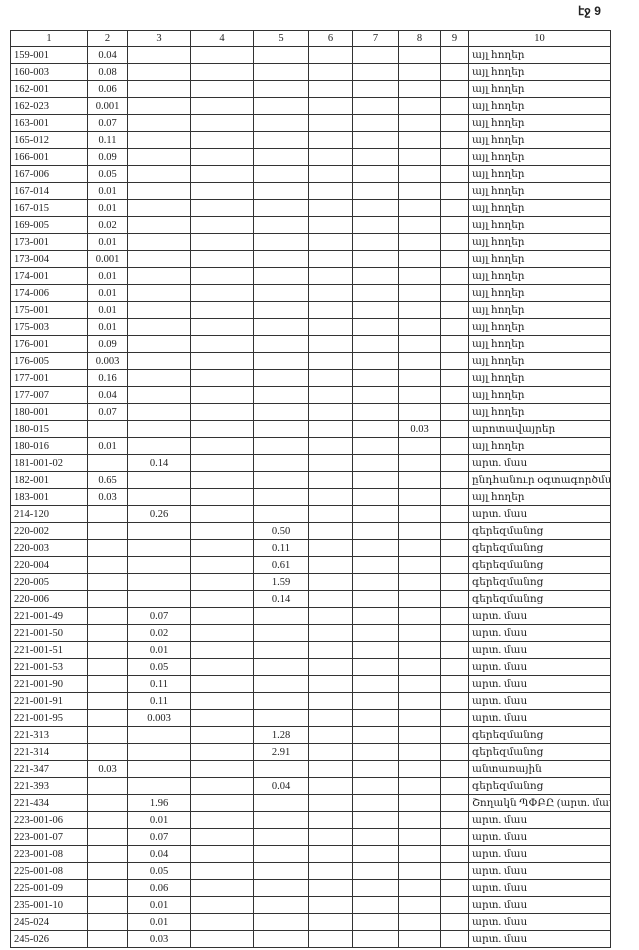 This screenshot has height=950, width=639. Describe the element at coordinates (281, 582) in the screenshot. I see `table-cell: 1.59` at that location.